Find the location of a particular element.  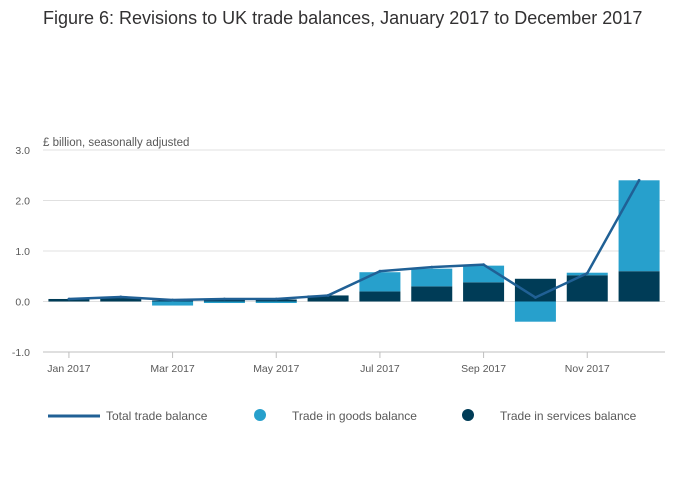

x-tick-label: Jan 2017 is located at coordinates (68, 369).